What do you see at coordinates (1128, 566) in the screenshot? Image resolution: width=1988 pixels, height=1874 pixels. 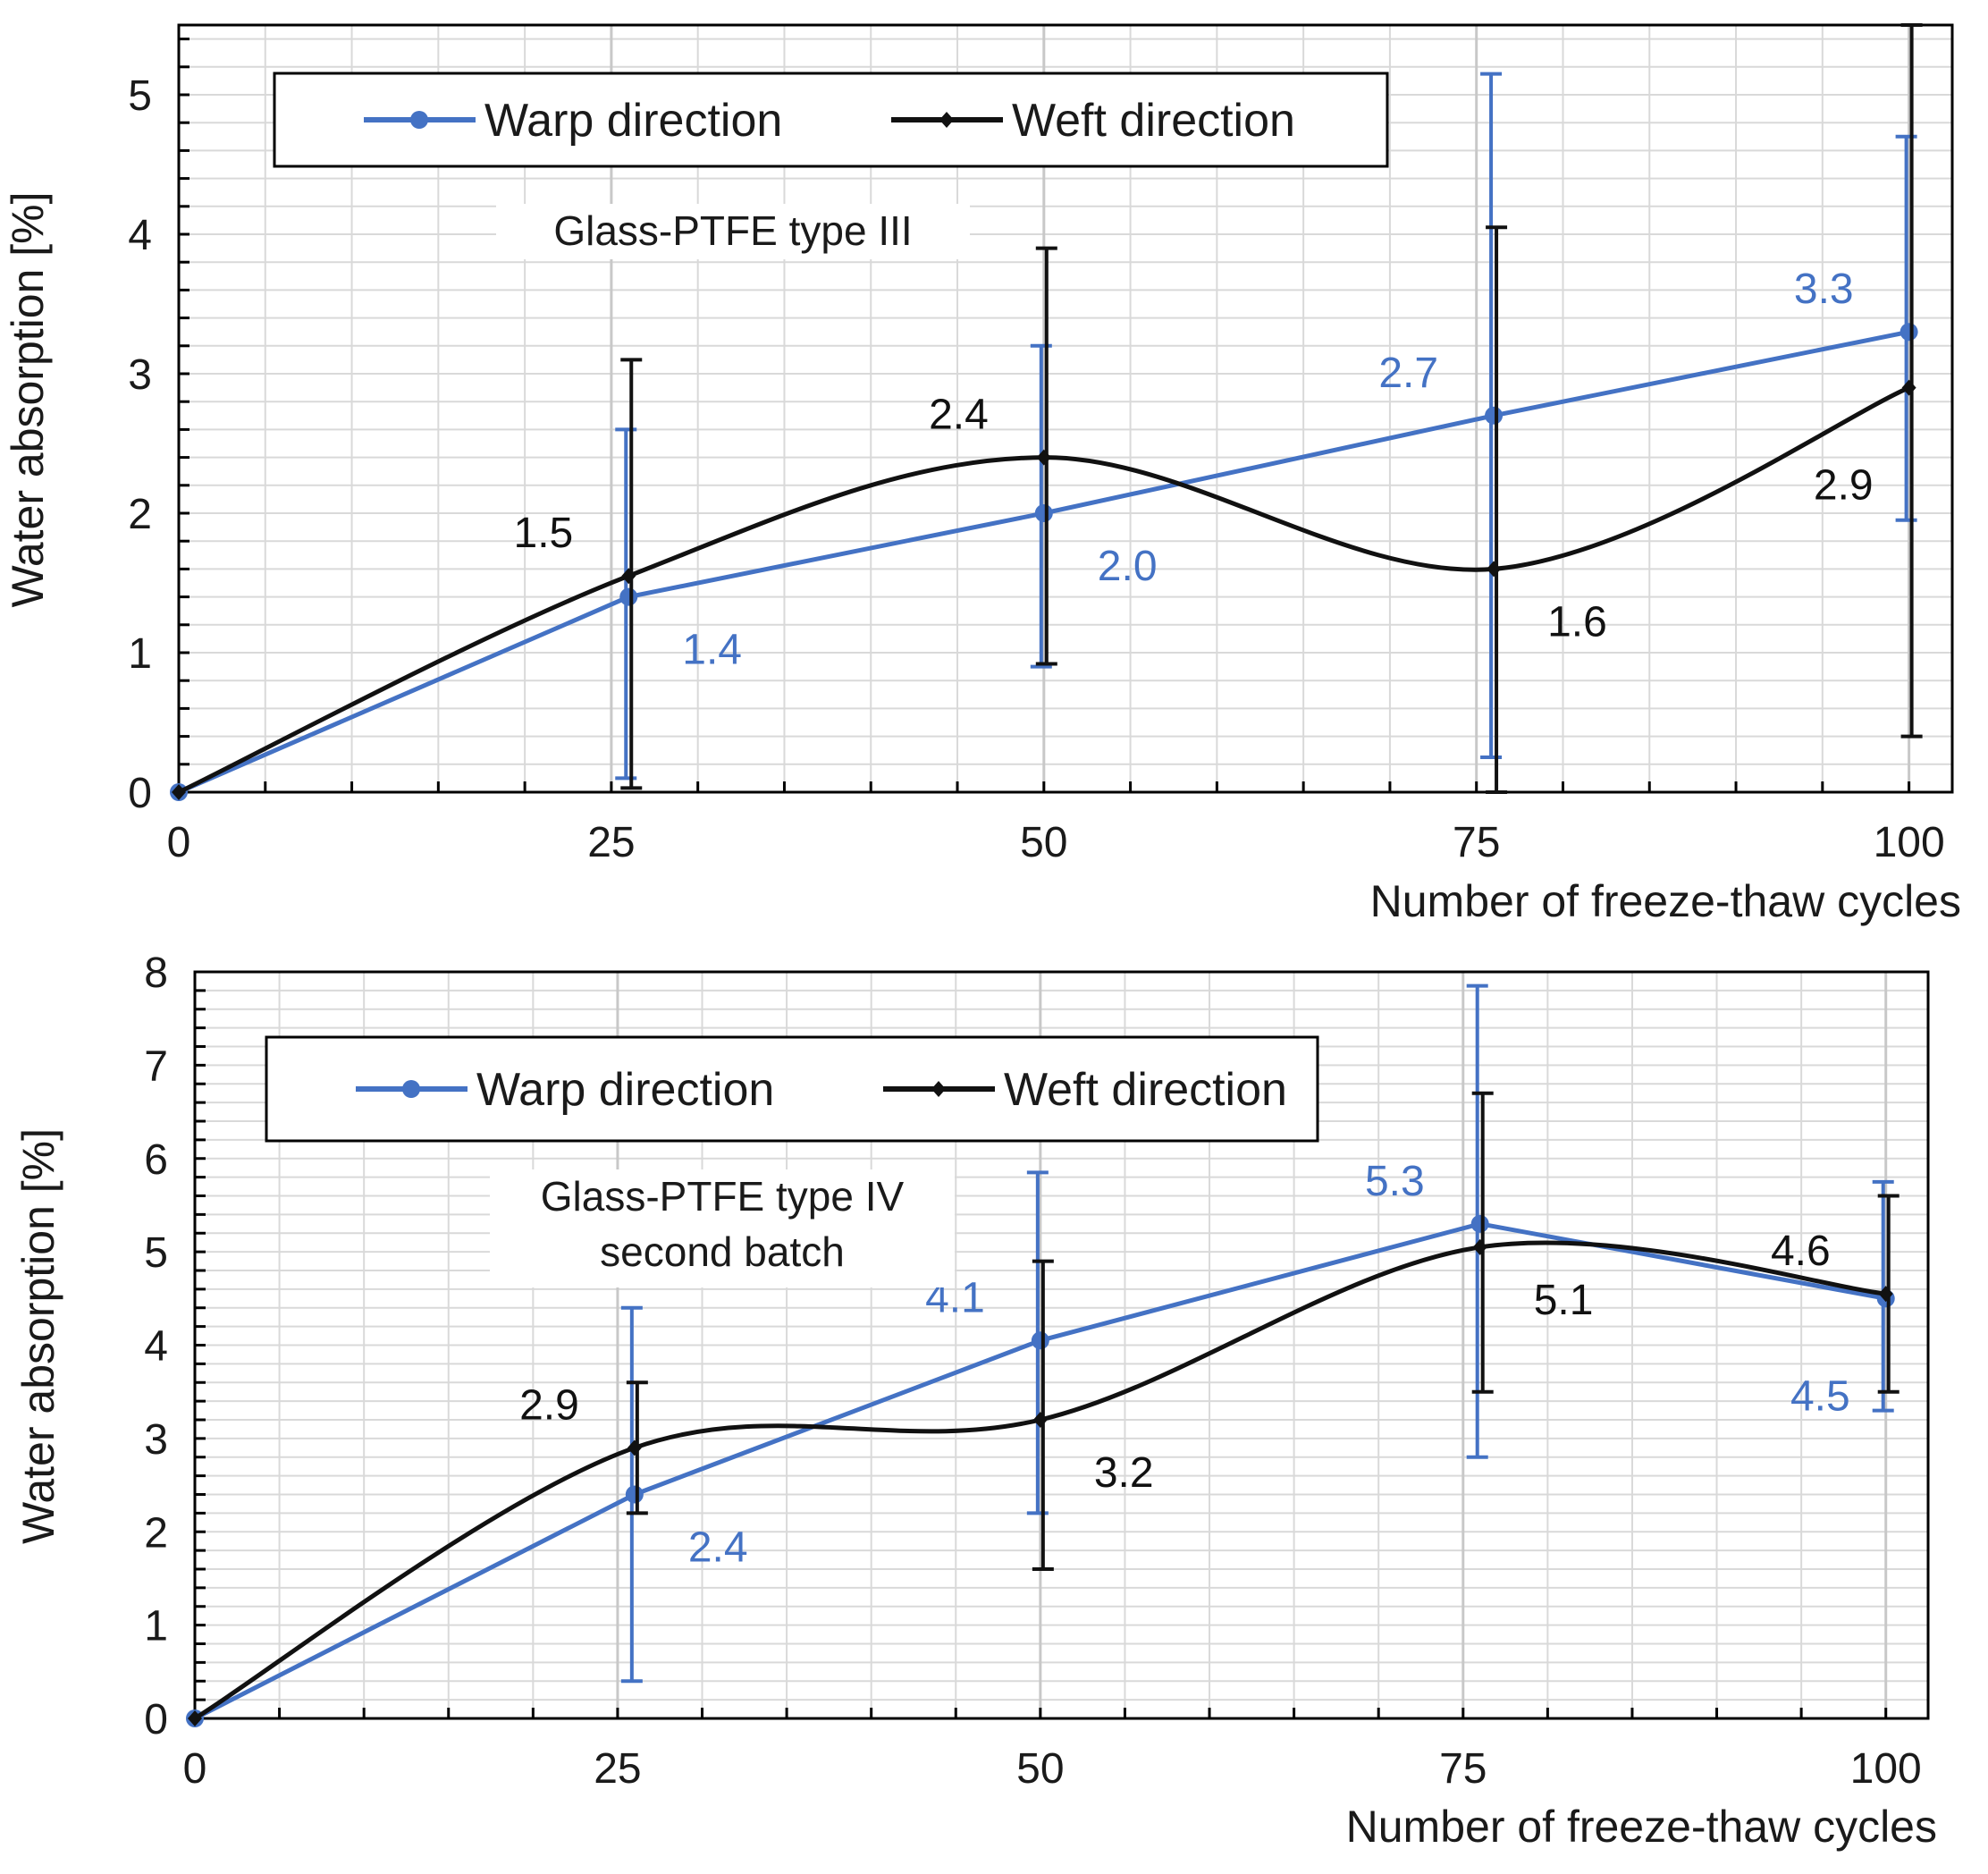 I see `warp-data-label: 2.0` at bounding box center [1128, 566].